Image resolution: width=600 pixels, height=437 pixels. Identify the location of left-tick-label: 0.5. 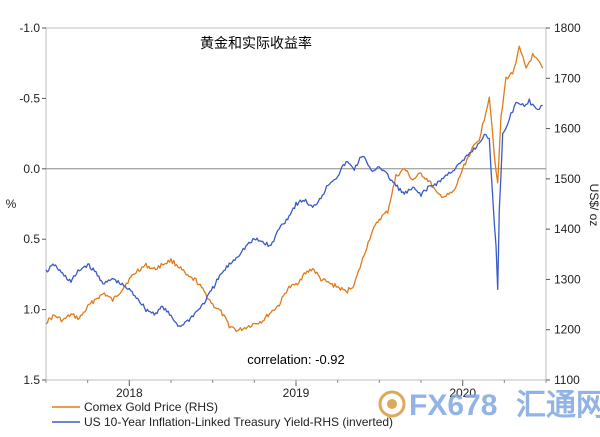
(31, 239).